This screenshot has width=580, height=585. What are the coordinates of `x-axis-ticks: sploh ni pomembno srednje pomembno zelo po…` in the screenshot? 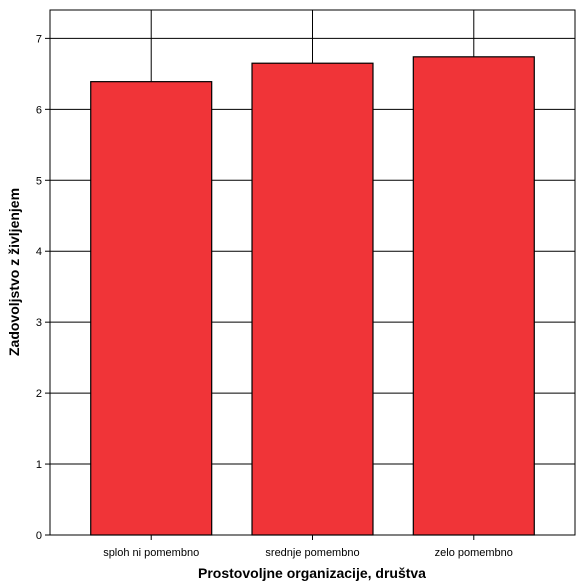 It's located at (308, 547).